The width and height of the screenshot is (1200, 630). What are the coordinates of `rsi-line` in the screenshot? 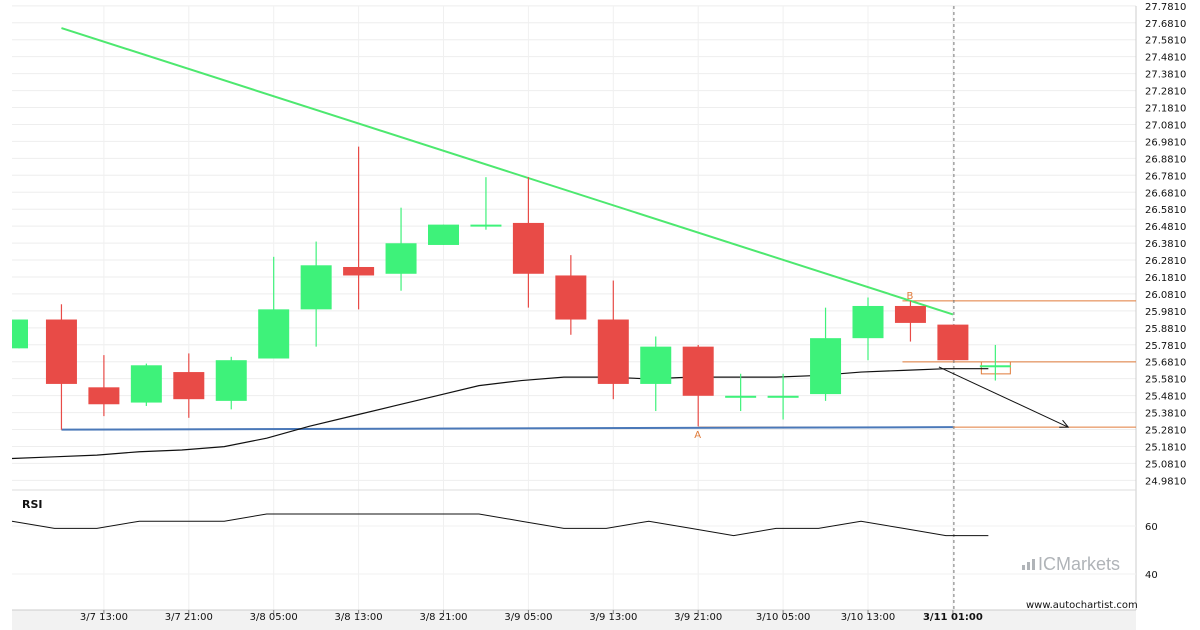 It's located at (500, 525).